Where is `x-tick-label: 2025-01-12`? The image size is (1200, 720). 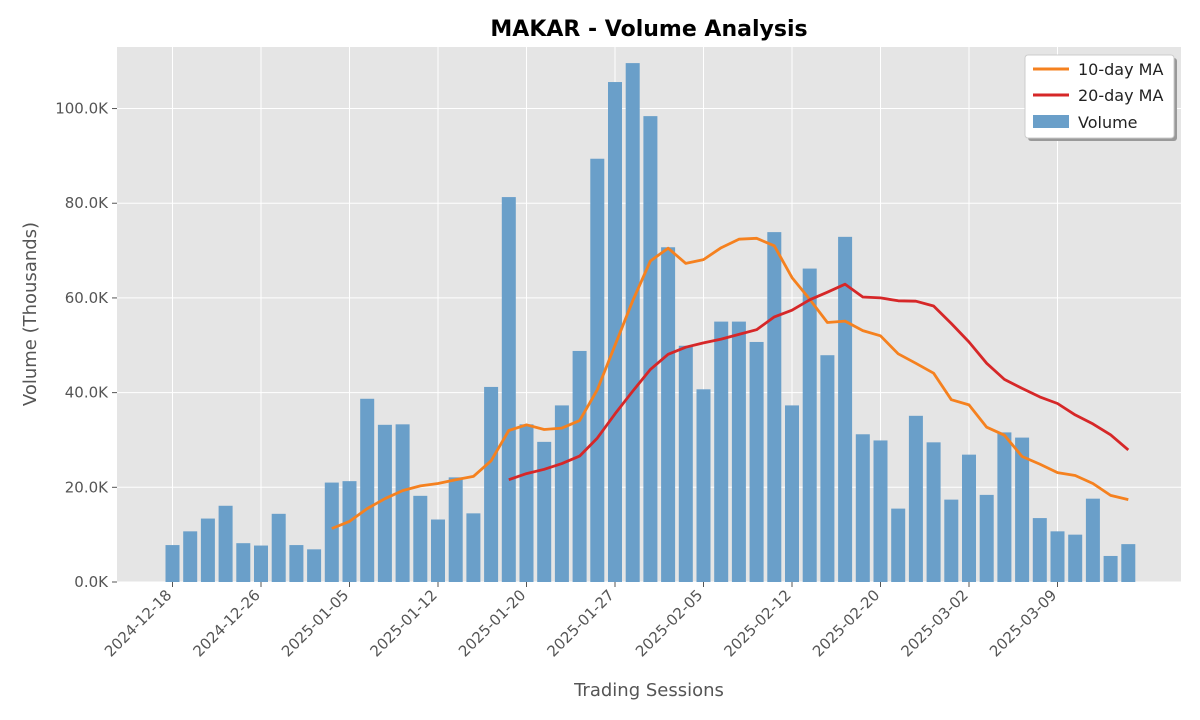 x-tick-label: 2025-01-12 is located at coordinates (403, 623).